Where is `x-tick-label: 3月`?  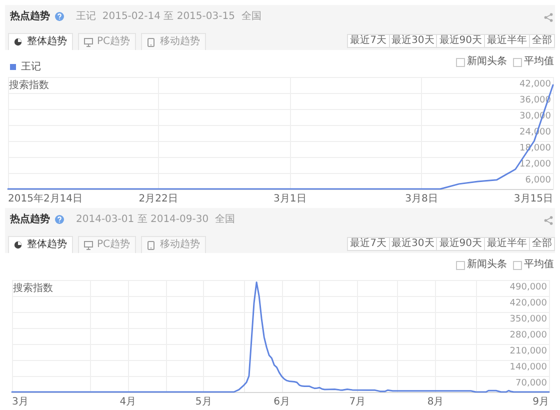 x-tick-label: 3月 is located at coordinates (20, 402).